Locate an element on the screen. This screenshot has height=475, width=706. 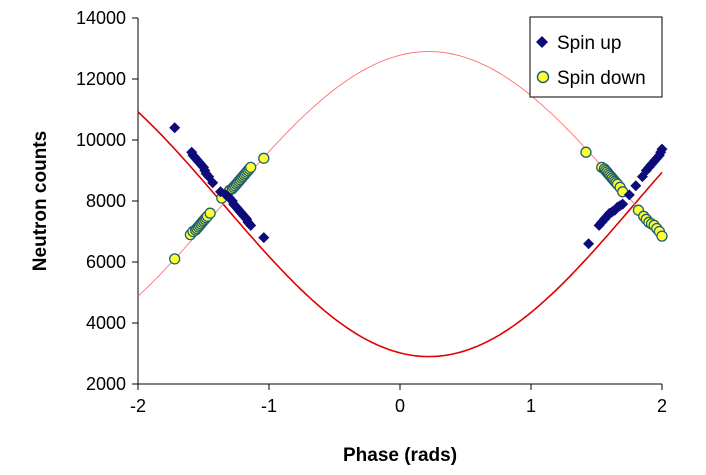
y-tick-label: 8000 is located at coordinates (106, 201).